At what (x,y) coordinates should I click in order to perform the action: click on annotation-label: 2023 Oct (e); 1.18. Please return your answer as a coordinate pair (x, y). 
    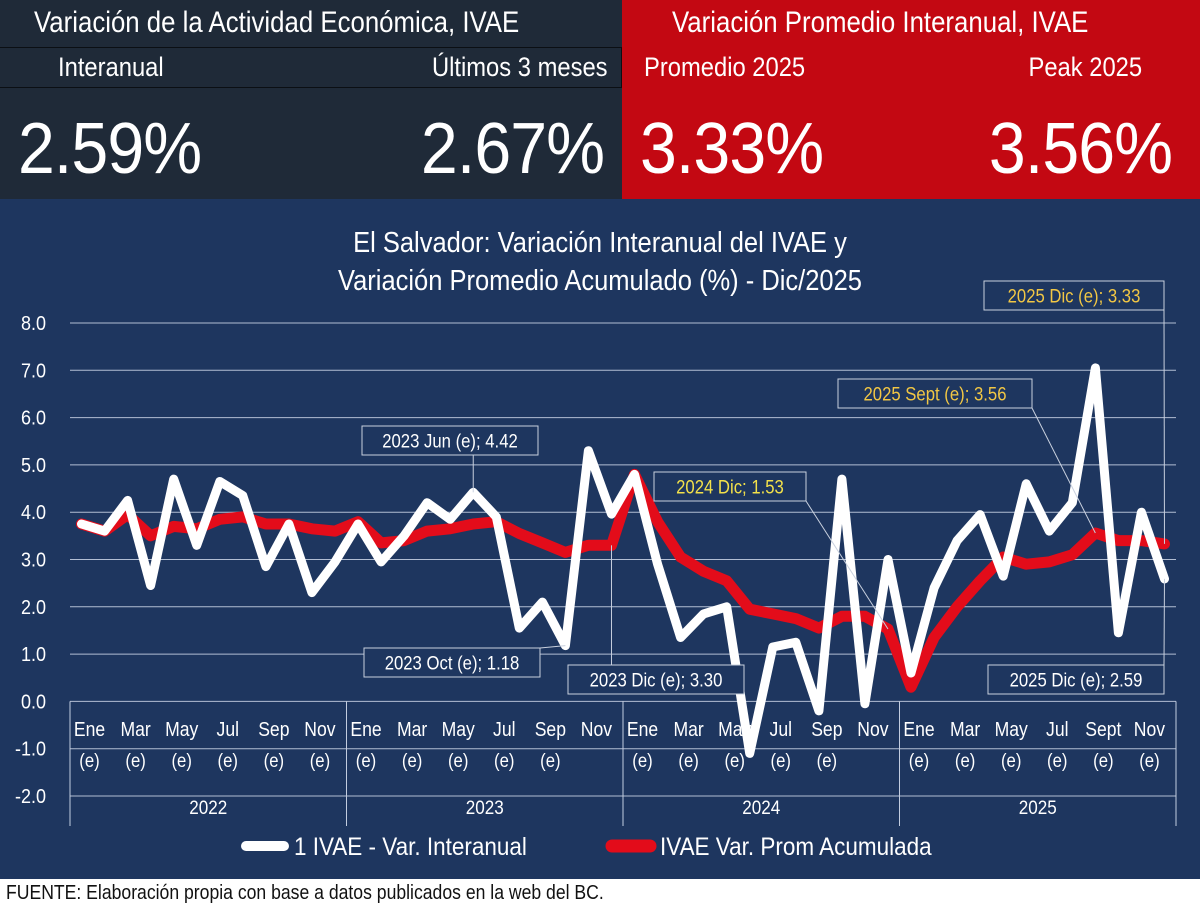
    Looking at the image, I should click on (452, 663).